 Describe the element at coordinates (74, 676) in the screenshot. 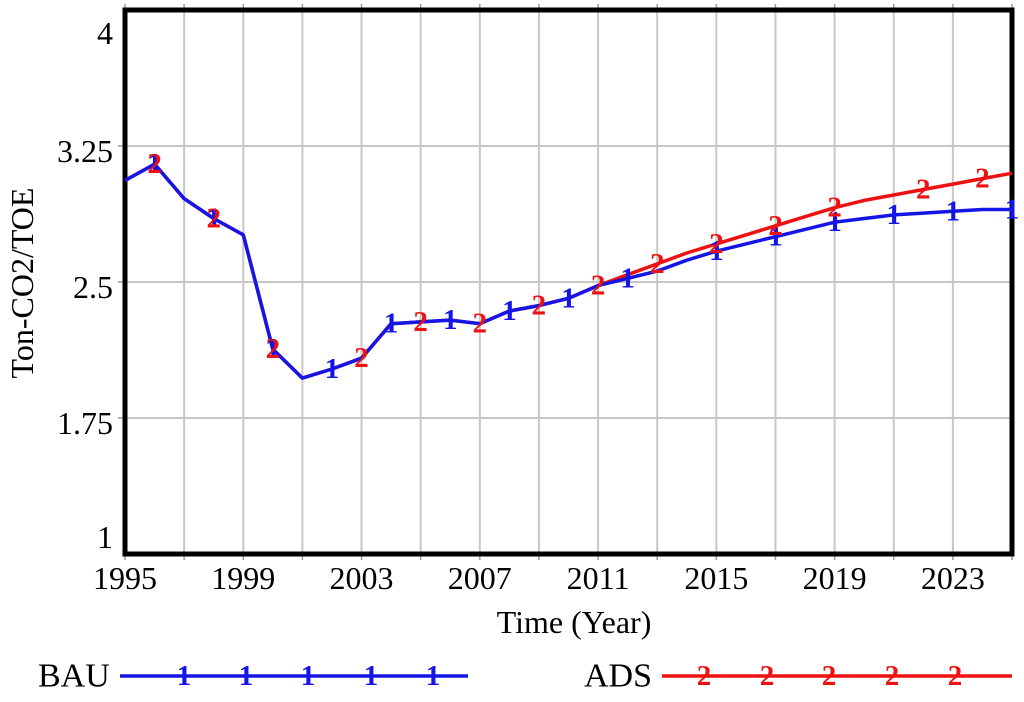

I see `legend-label-bau: BAU` at that location.